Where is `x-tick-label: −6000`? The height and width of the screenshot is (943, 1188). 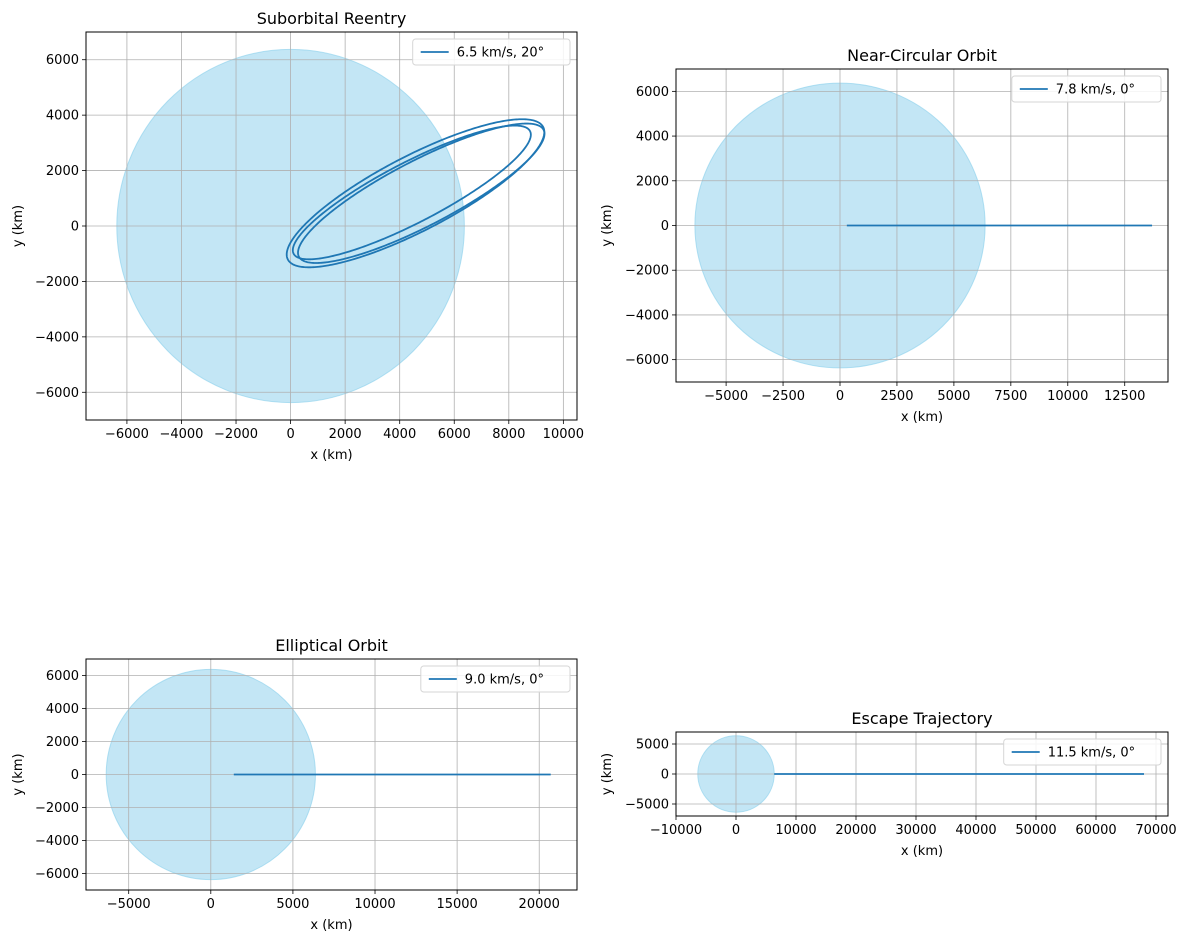 x-tick-label: −6000 is located at coordinates (127, 434).